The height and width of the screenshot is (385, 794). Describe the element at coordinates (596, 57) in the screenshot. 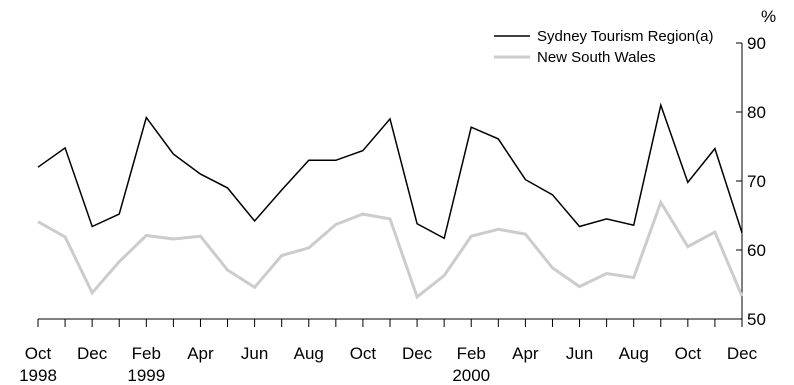

I see `legend-label-nsw: New South Wales` at that location.